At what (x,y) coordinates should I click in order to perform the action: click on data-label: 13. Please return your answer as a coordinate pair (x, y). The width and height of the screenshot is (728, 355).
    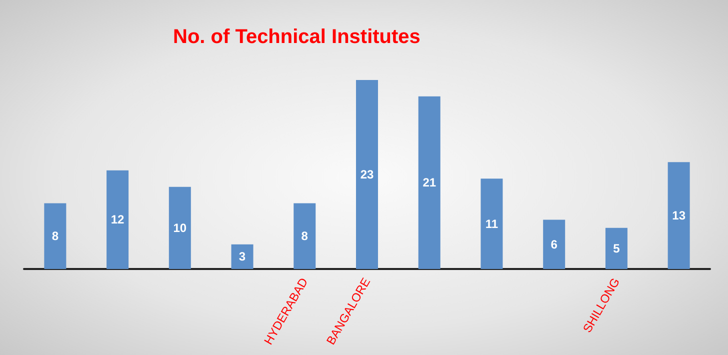
    Looking at the image, I should click on (679, 215).